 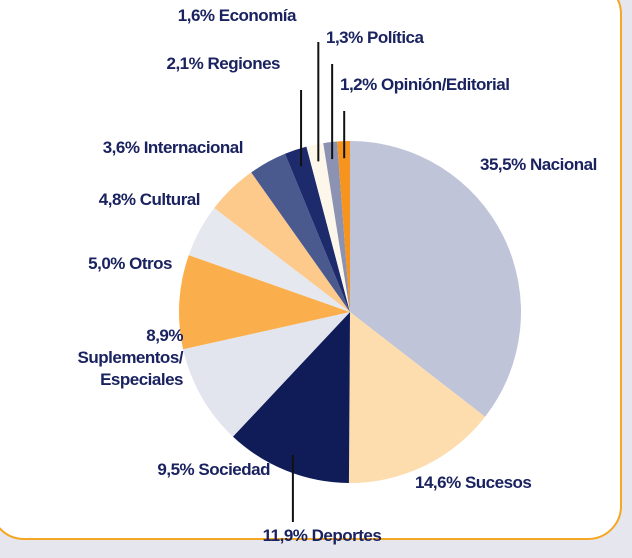 I want to click on slice-label: 1,6% Economía, so click(x=237, y=16).